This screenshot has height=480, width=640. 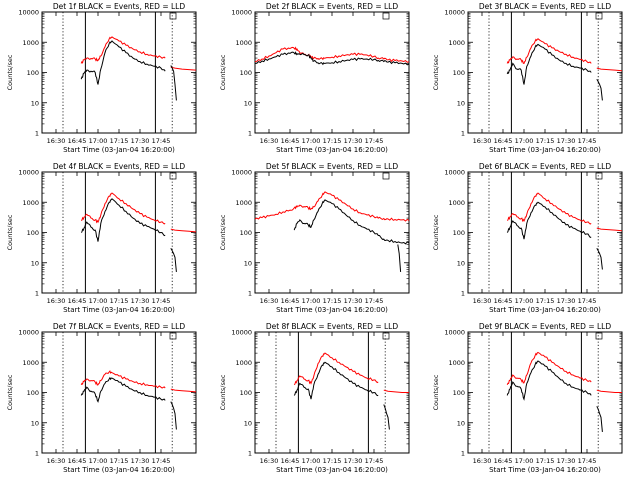 I want to click on chart-title: Det 3f BLACK = Events, RED = LLD, so click(x=545, y=6).